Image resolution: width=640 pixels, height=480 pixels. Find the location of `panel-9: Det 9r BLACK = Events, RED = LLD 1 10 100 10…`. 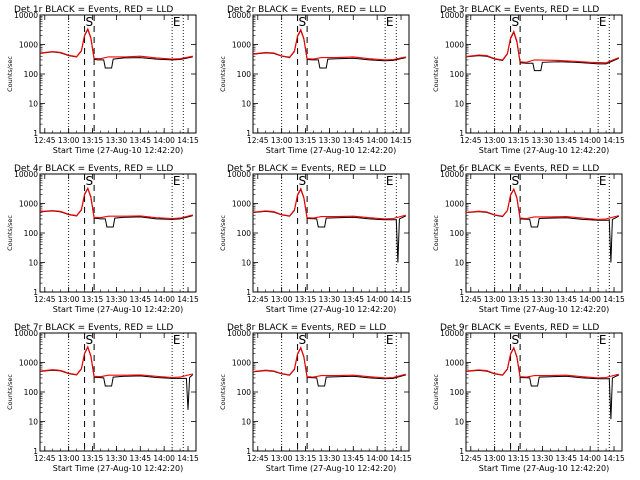

panel-9: Det 9r BLACK = Events, RED = LLD 1 10 100 10… is located at coordinates (528, 398).